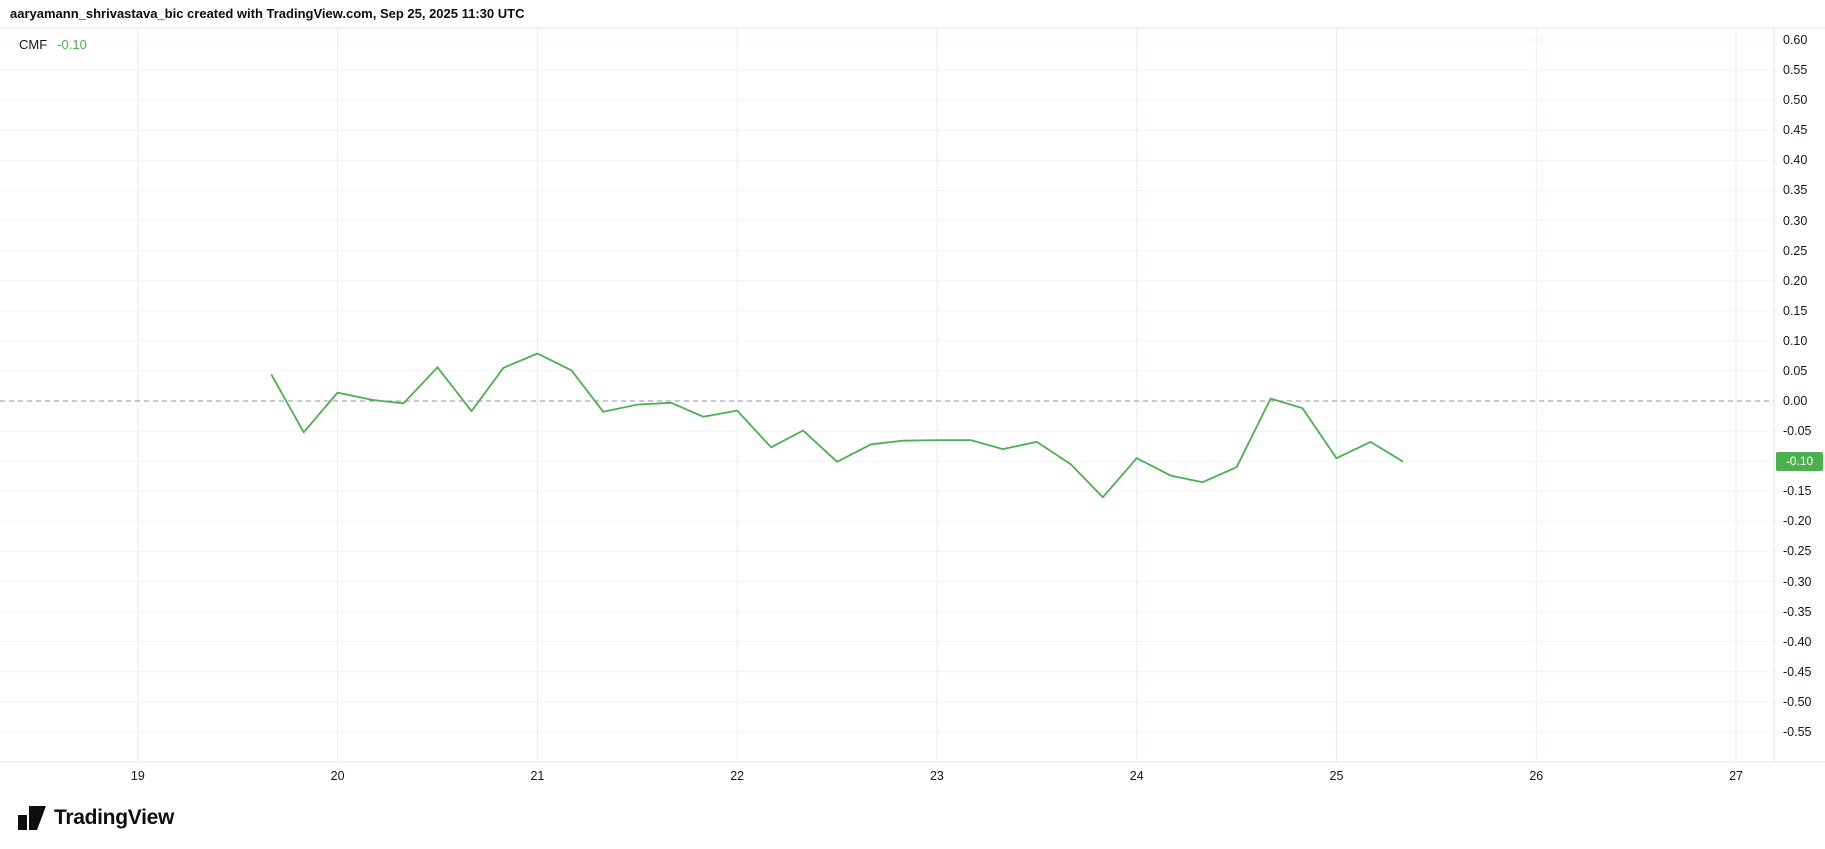 This screenshot has height=849, width=1825. What do you see at coordinates (1797, 521) in the screenshot?
I see `price-axis-label: -0.20` at bounding box center [1797, 521].